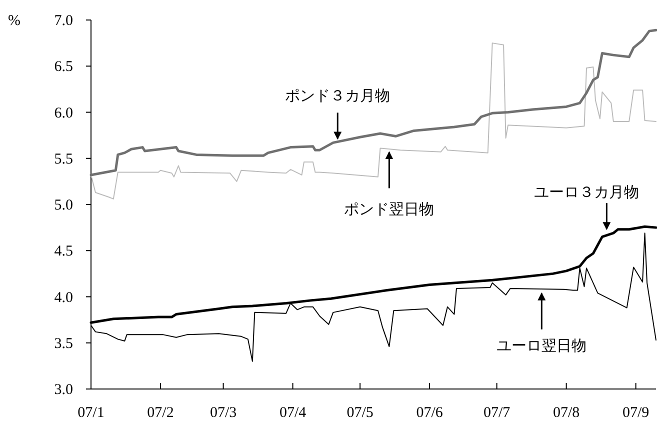  I want to click on ylabel: %, so click(14, 21).